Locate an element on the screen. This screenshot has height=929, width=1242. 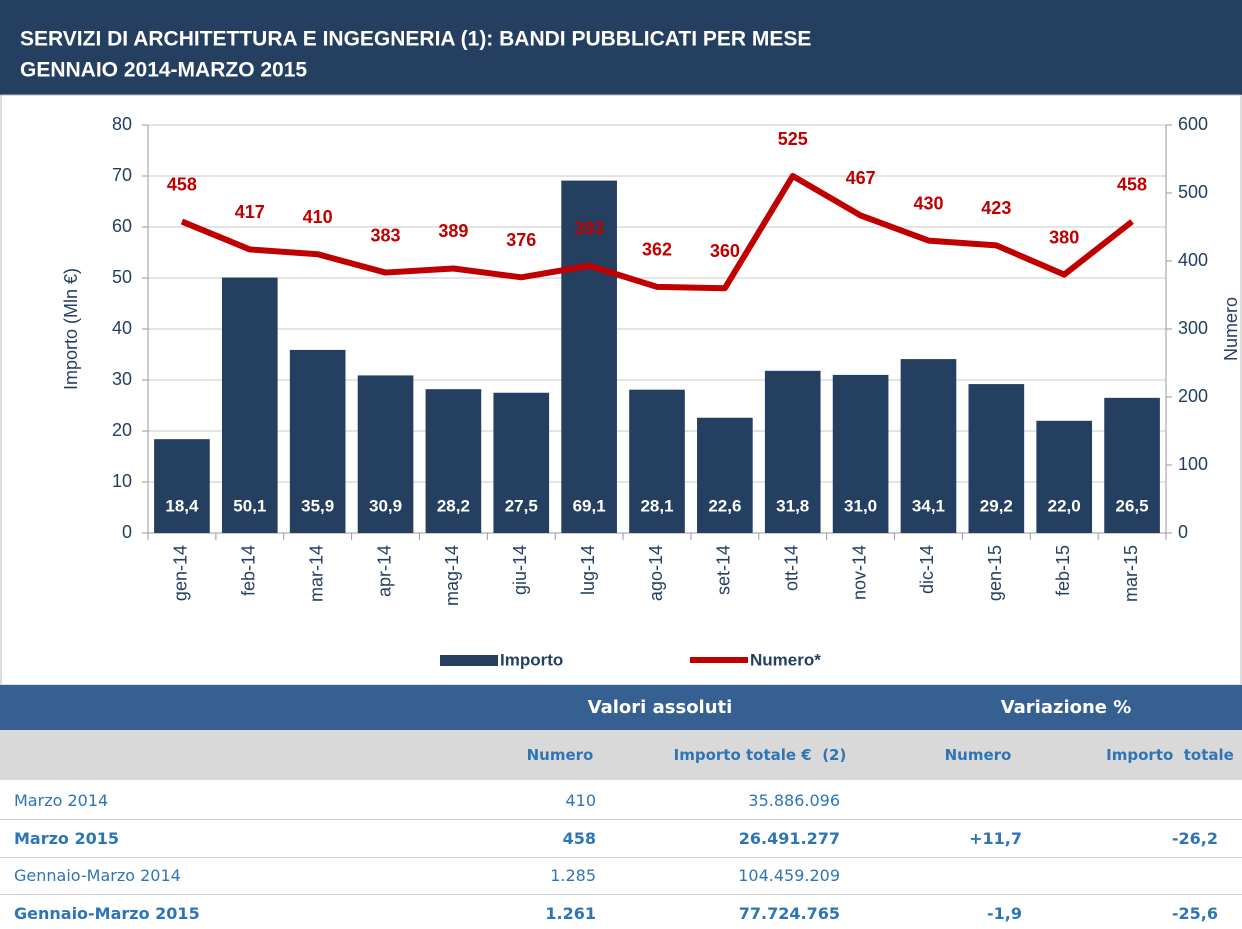
line-value-label: 389 is located at coordinates (453, 231).